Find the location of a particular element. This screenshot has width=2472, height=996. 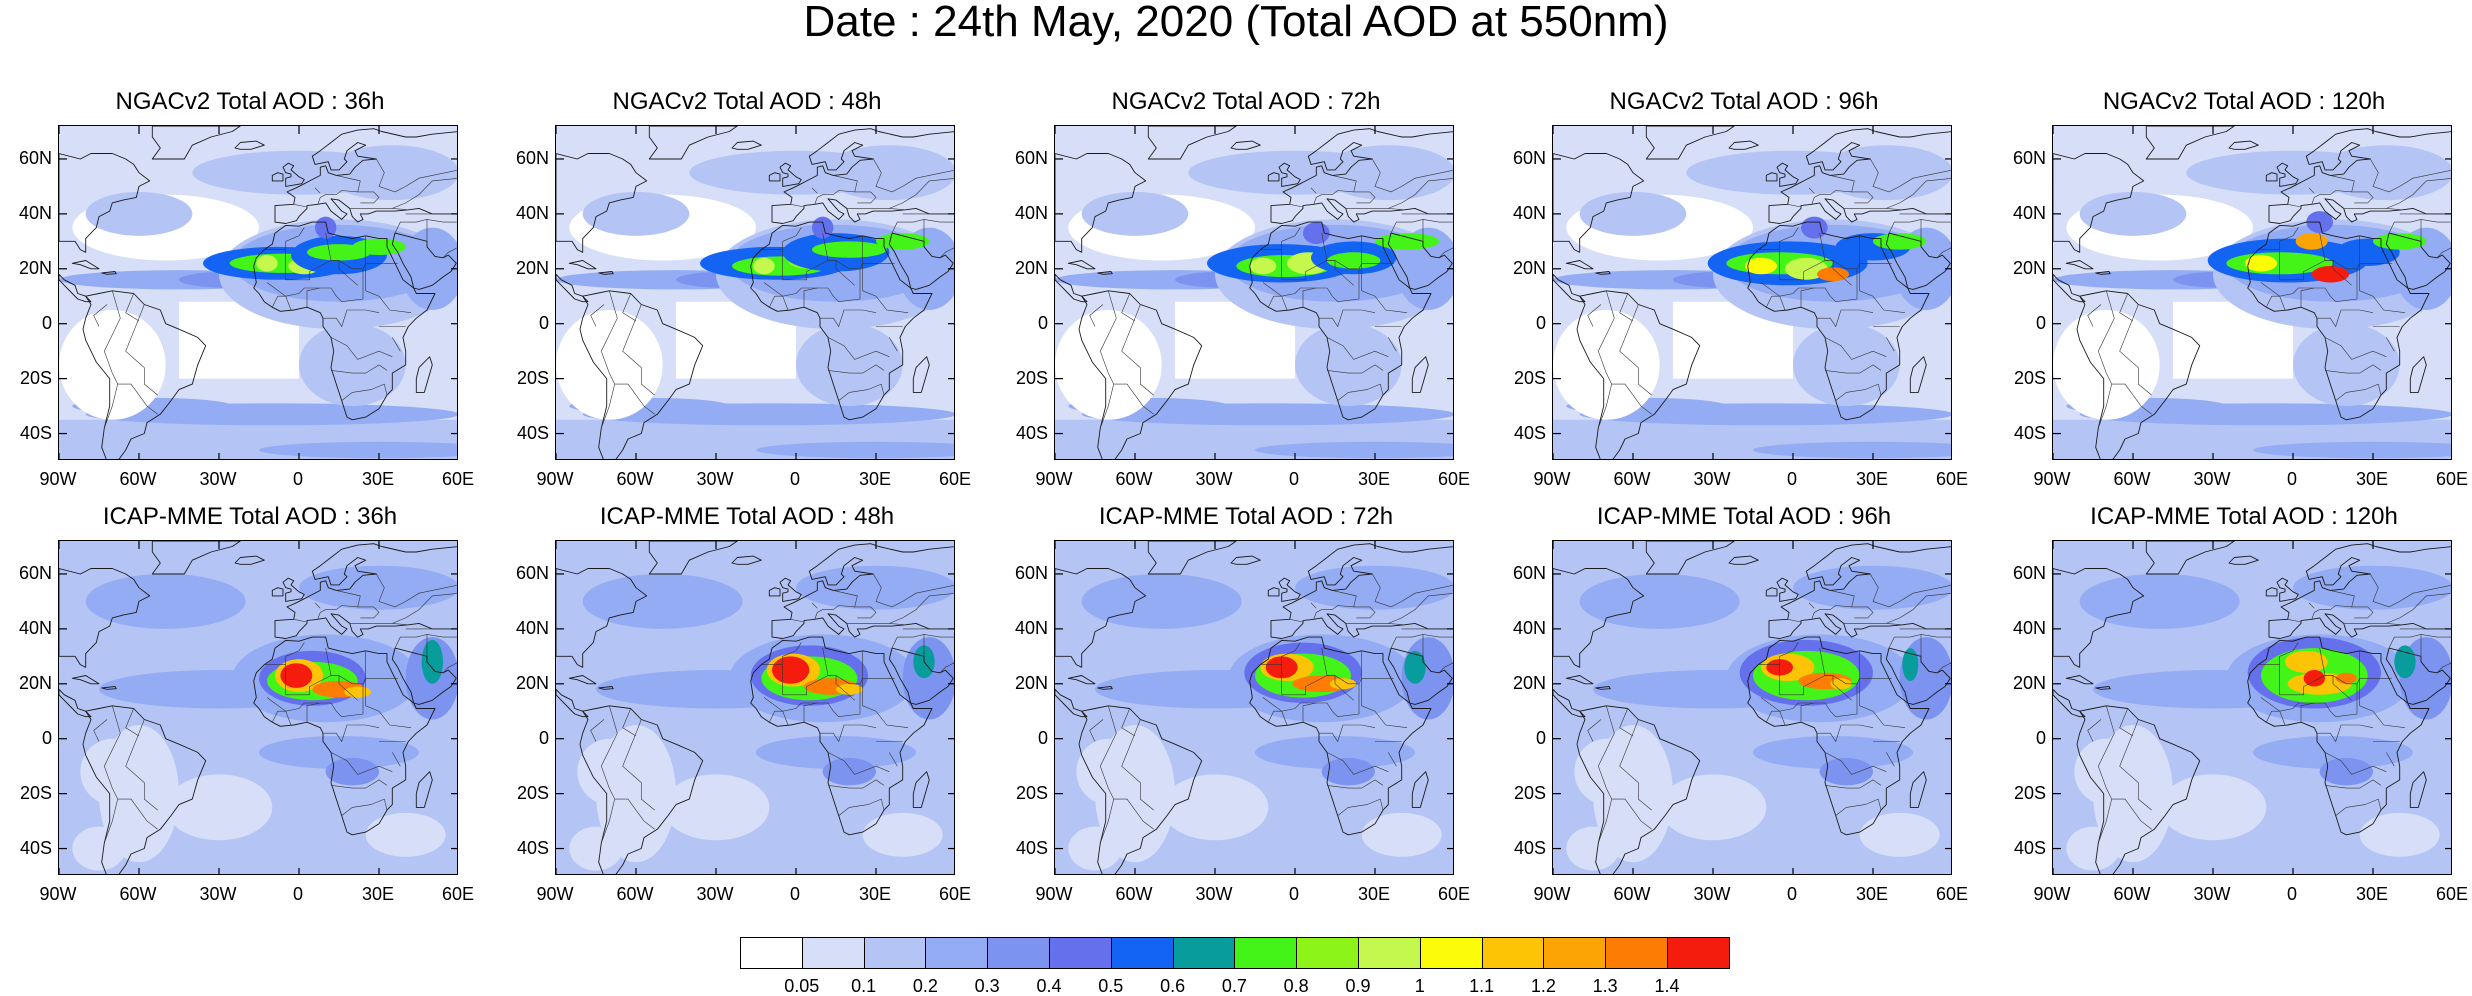

coastline-madagascar is located at coordinates (1918, 374).